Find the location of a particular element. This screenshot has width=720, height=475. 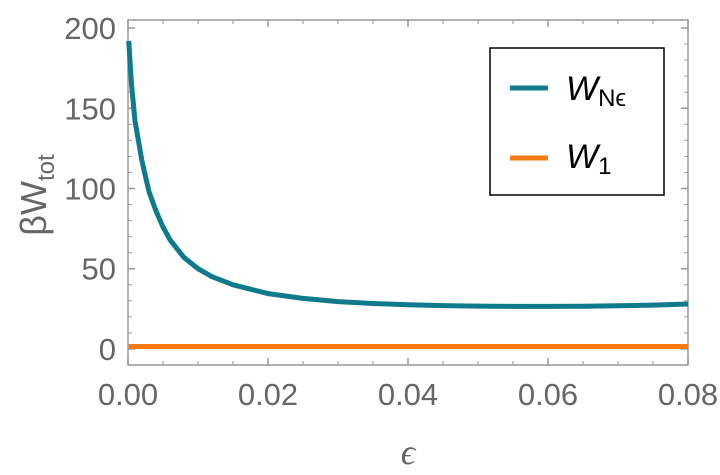

legend: WNϵ W1 is located at coordinates (577, 121).